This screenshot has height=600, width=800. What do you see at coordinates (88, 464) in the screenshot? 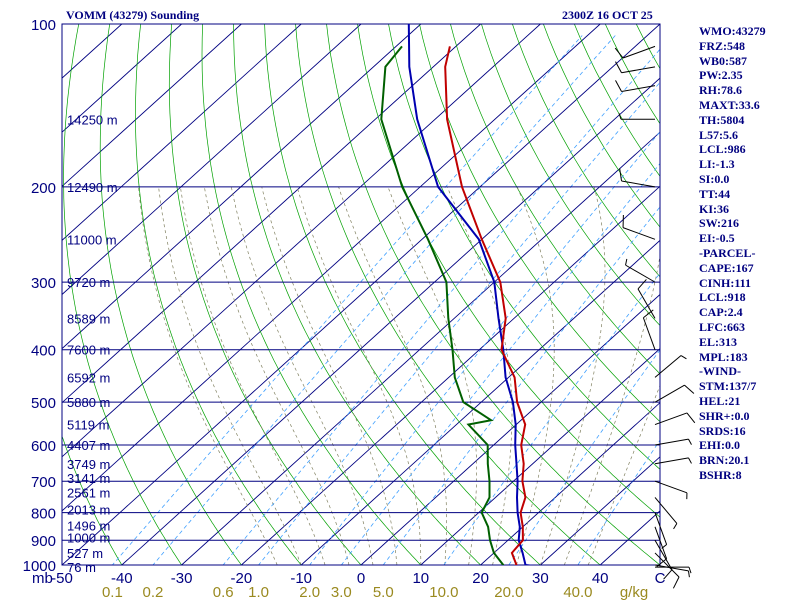
I see `height-label: 3749 m` at bounding box center [88, 464].